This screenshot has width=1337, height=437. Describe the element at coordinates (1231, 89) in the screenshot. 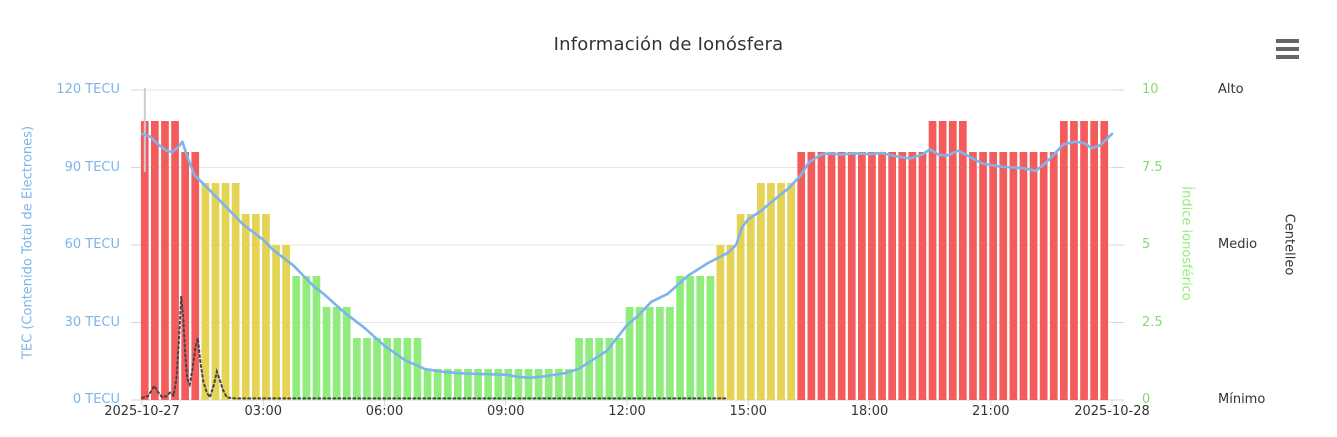

I see `scintillation-level-label: Alto` at that location.